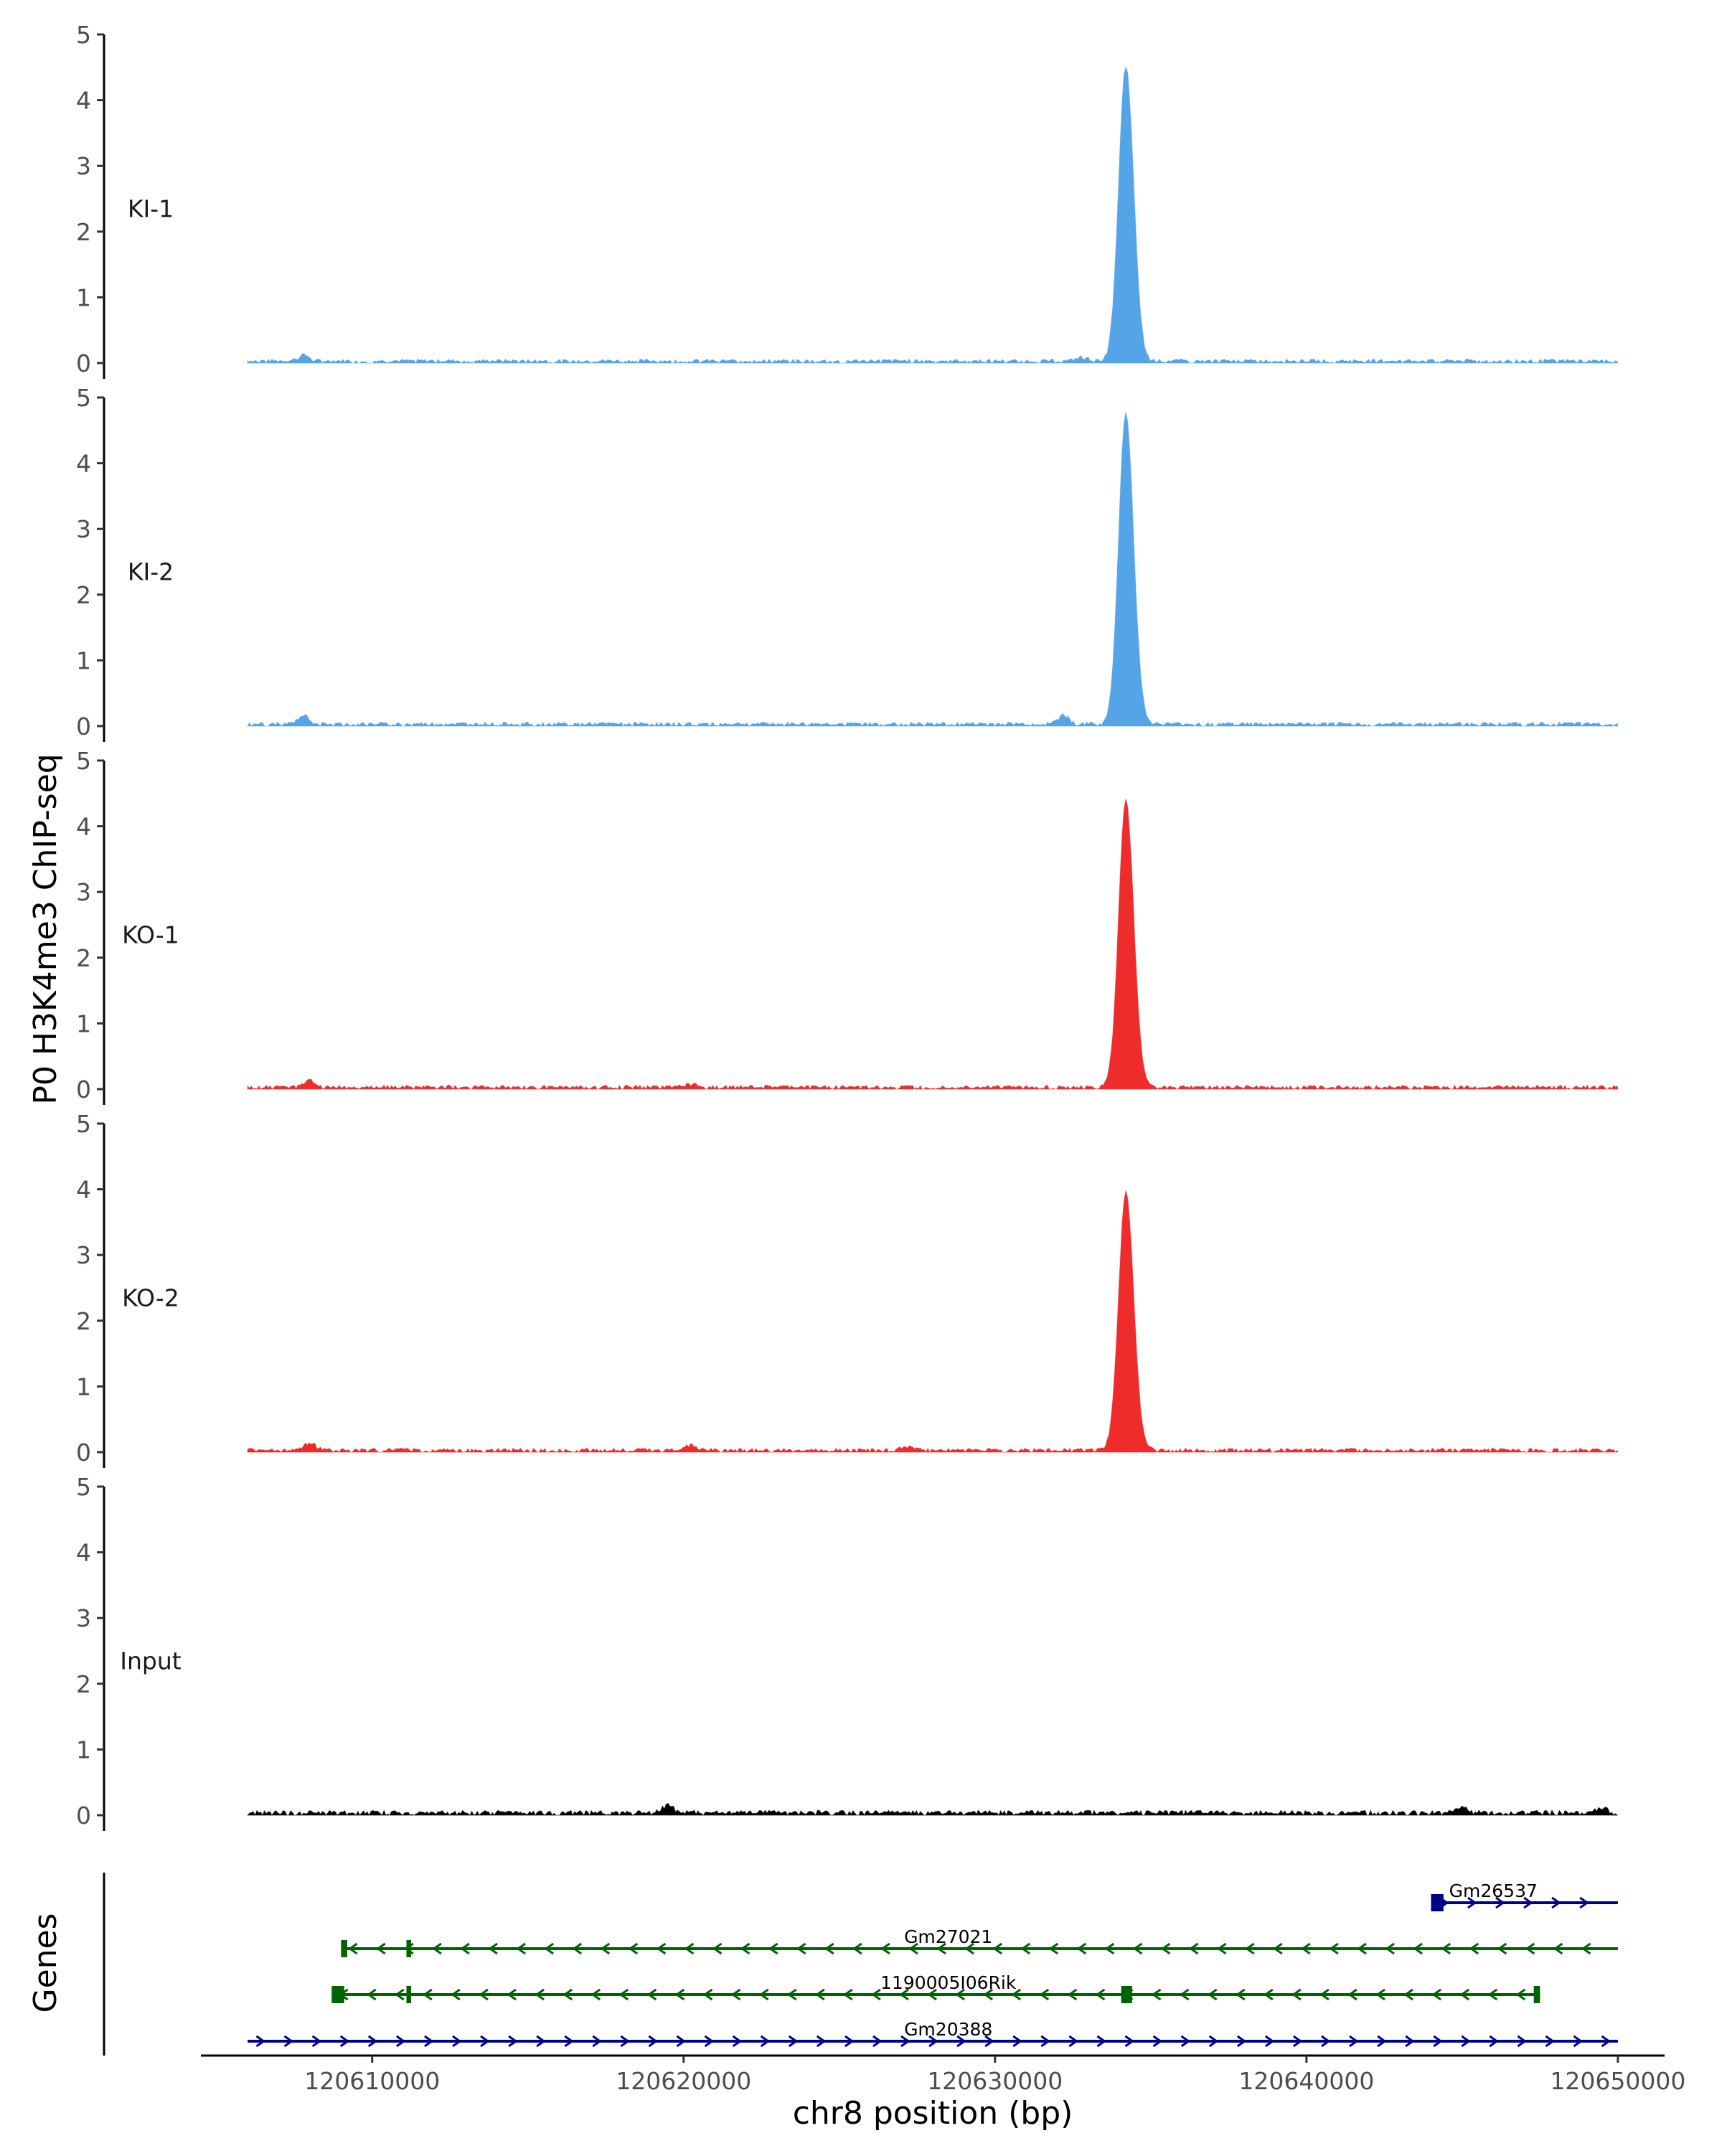 The image size is (1722, 2156). Describe the element at coordinates (848, 1289) in the screenshot. I see `track-ko-2: 0 1 2 3 4 5 KO-2` at that location.